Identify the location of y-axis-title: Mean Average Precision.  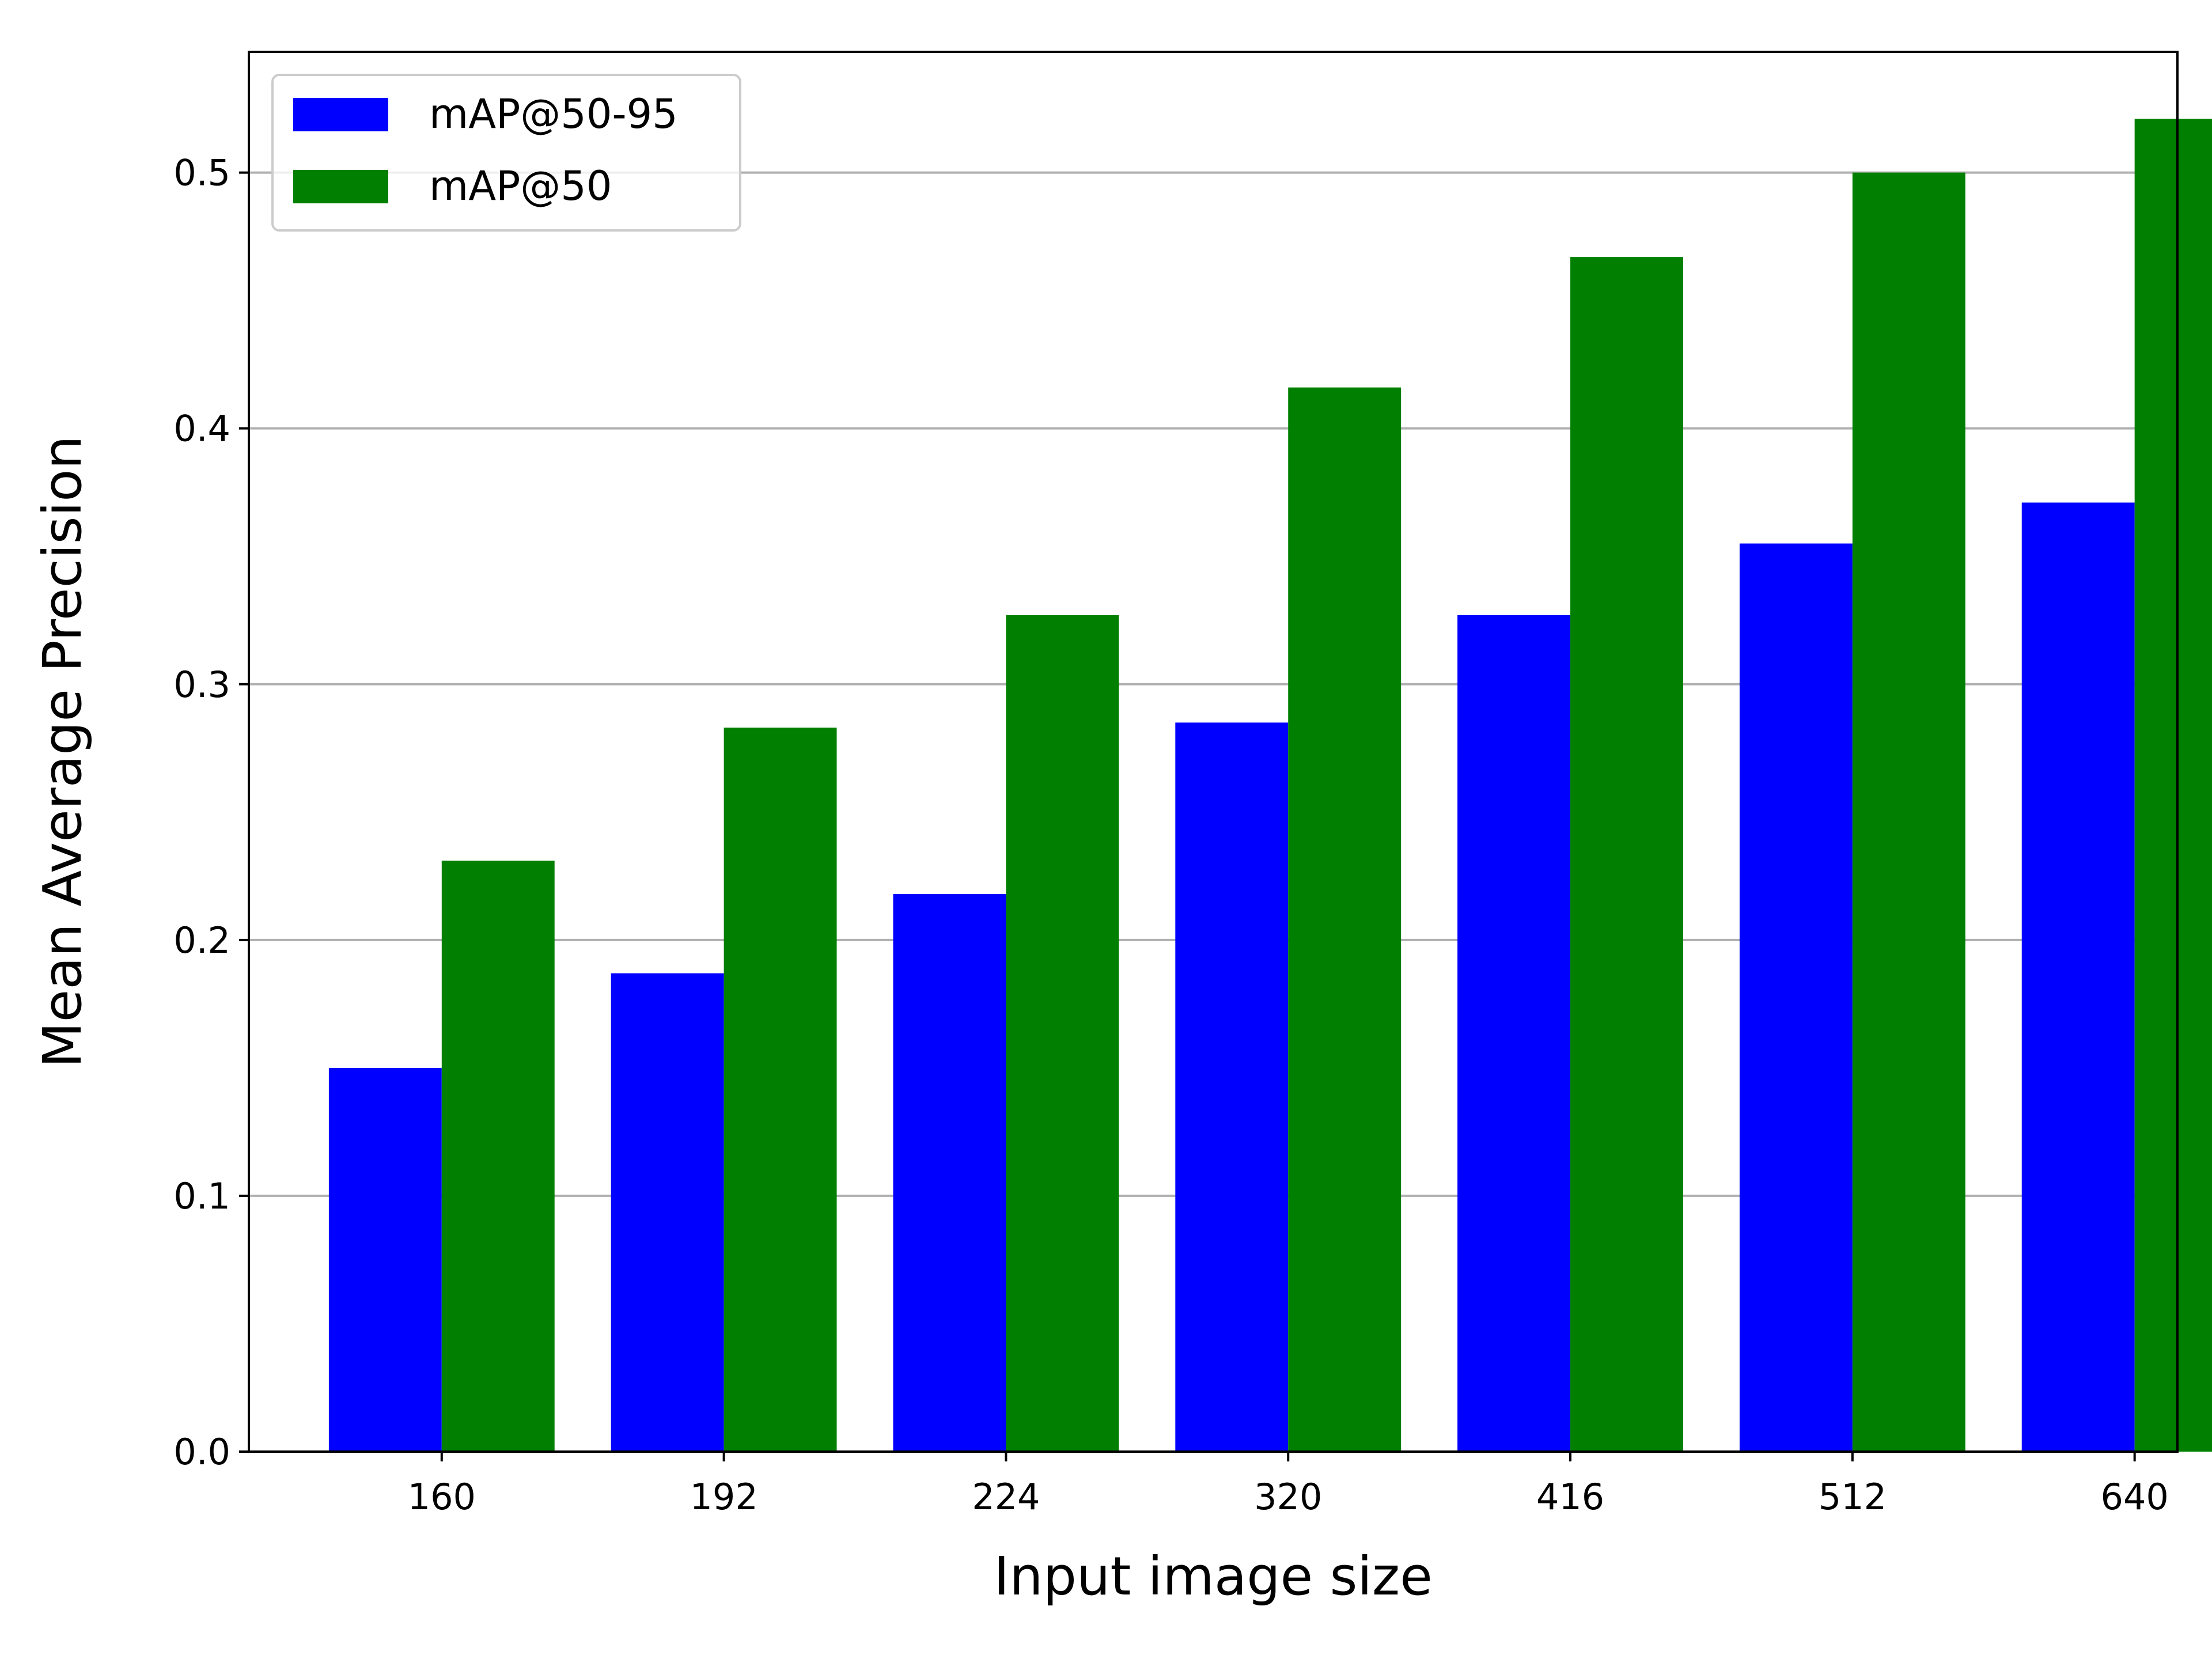
(62, 751).